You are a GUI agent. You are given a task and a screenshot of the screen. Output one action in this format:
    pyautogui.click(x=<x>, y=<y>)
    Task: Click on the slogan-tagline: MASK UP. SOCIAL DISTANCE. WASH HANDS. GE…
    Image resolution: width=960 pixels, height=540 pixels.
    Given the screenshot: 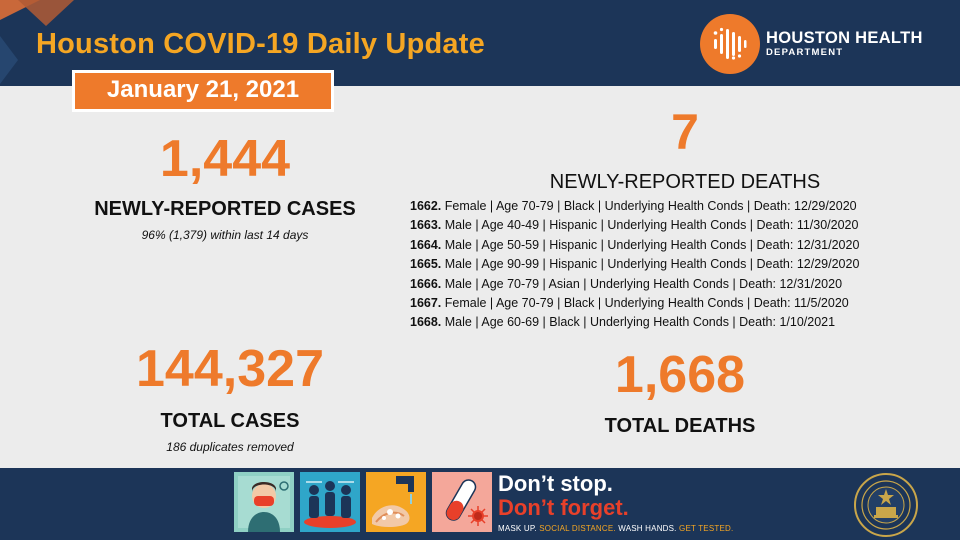 What is the action you would take?
    pyautogui.click(x=615, y=528)
    